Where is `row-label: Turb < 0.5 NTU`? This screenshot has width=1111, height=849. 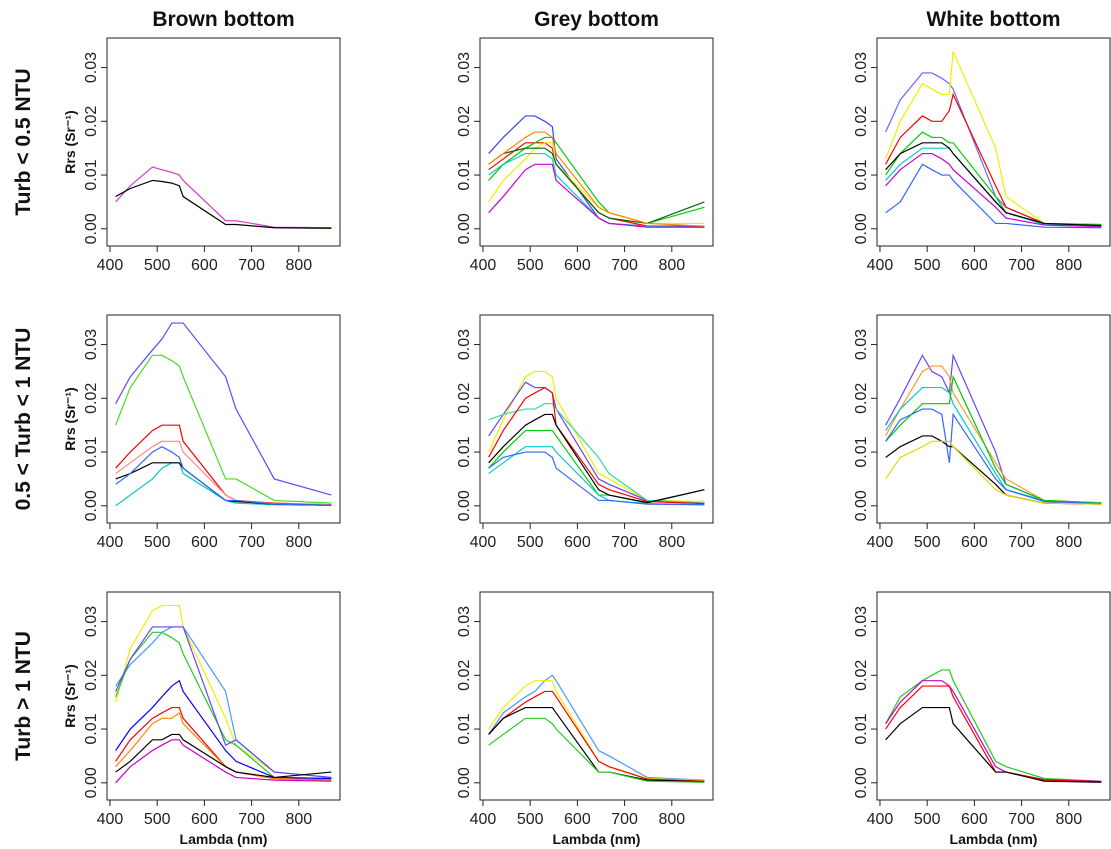
row-label: Turb < 0.5 NTU is located at coordinates (23, 141).